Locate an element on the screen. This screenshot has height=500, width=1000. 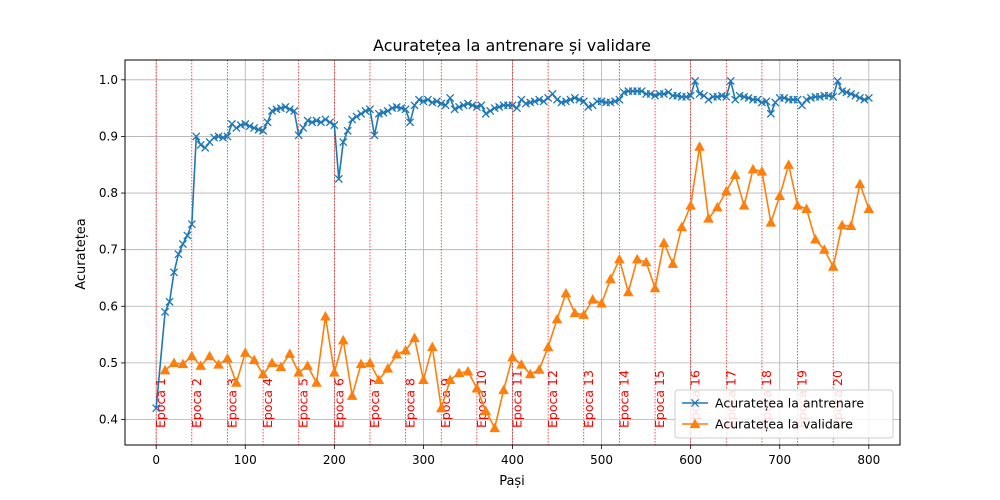
epoch-label: Epoca 9 is located at coordinates (445, 403).